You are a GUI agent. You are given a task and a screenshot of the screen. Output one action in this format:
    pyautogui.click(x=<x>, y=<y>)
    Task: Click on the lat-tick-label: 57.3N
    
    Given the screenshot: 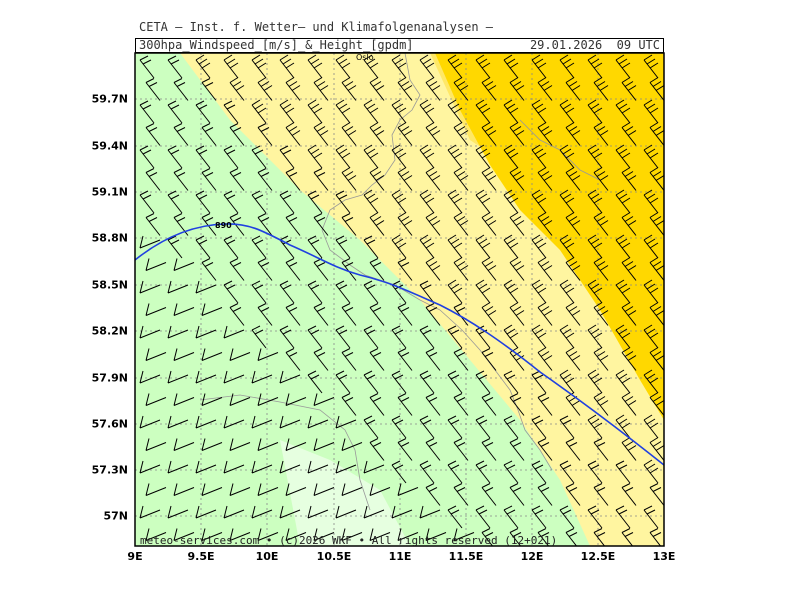 What is the action you would take?
    pyautogui.click(x=109, y=470)
    